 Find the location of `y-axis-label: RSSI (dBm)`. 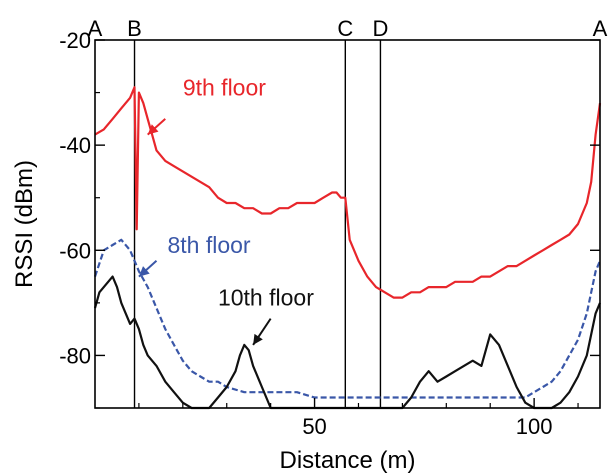

y-axis-label: RSSI (dBm) is located at coordinates (24, 224).